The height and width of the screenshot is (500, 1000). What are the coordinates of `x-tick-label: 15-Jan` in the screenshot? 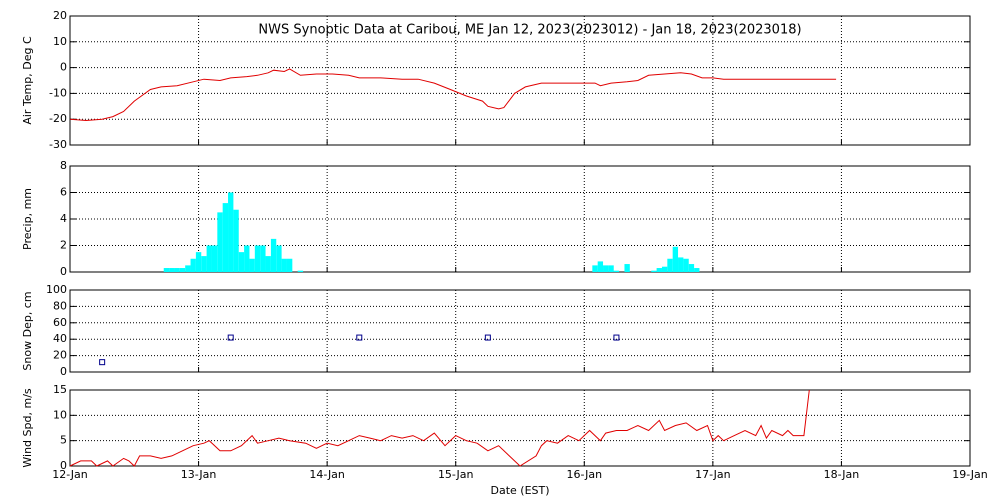 It's located at (456, 474).